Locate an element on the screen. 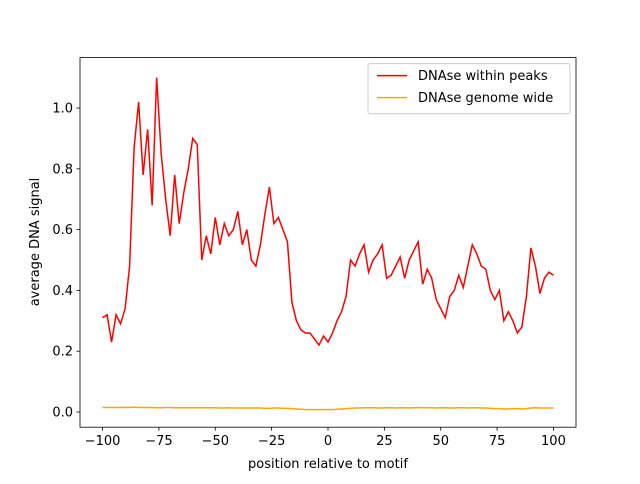 The height and width of the screenshot is (484, 640). line-series is located at coordinates (328, 408).